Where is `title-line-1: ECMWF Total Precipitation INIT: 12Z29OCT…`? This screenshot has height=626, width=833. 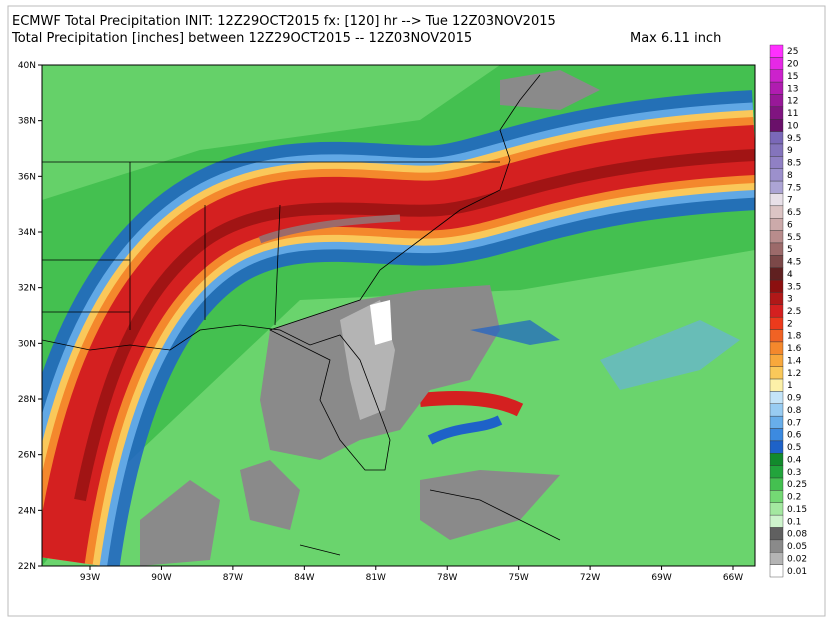
title-line-1: ECMWF Total Precipitation INIT: 12Z29OCT… is located at coordinates (284, 21).